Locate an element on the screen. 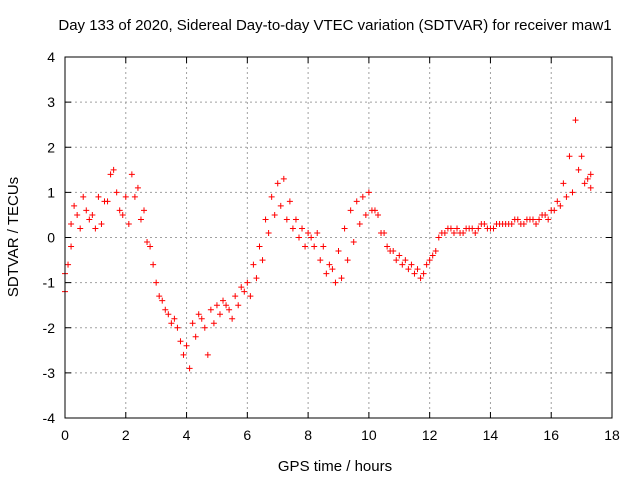  y-tick-label: -4 is located at coordinates (49, 418).